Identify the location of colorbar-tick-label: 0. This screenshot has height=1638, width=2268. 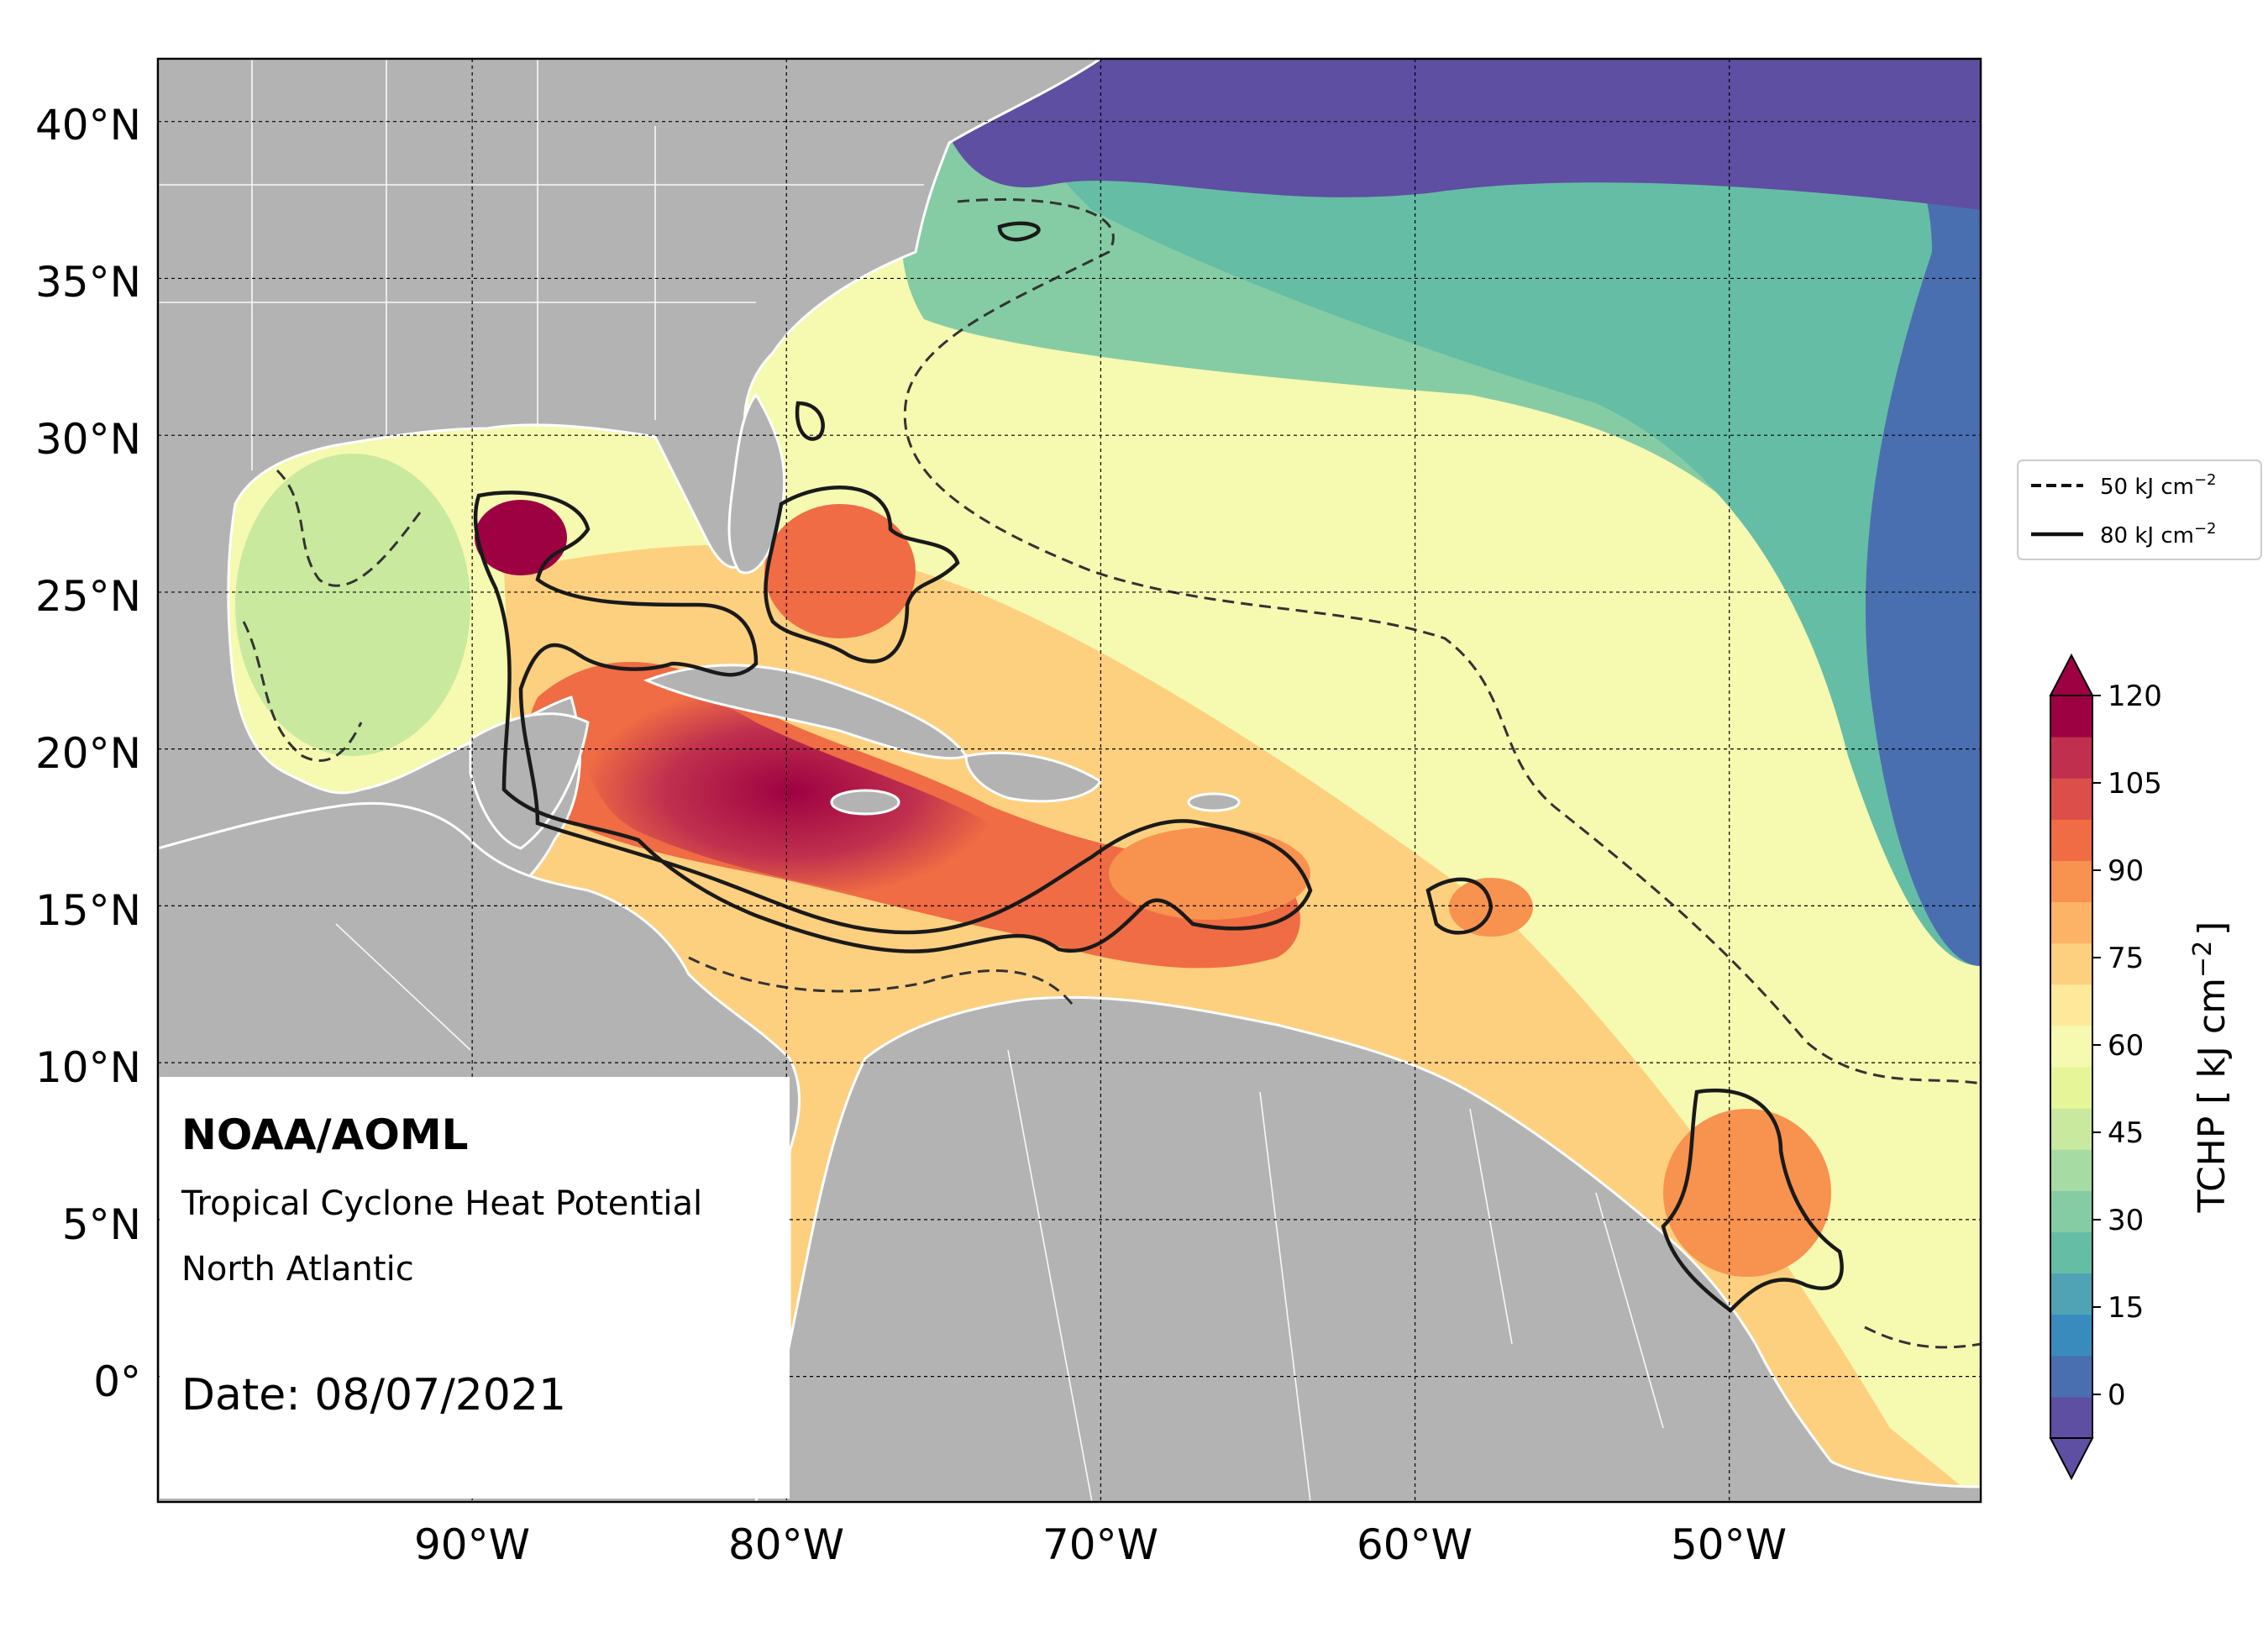
(2117, 1395).